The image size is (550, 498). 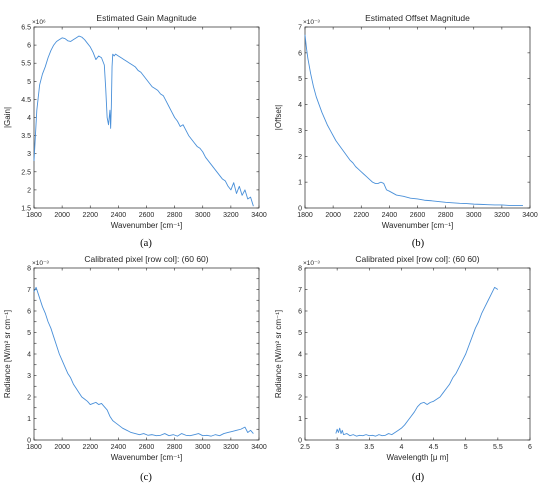 What do you see at coordinates (498, 447) in the screenshot?
I see `x-tick-label: 5.5` at bounding box center [498, 447].